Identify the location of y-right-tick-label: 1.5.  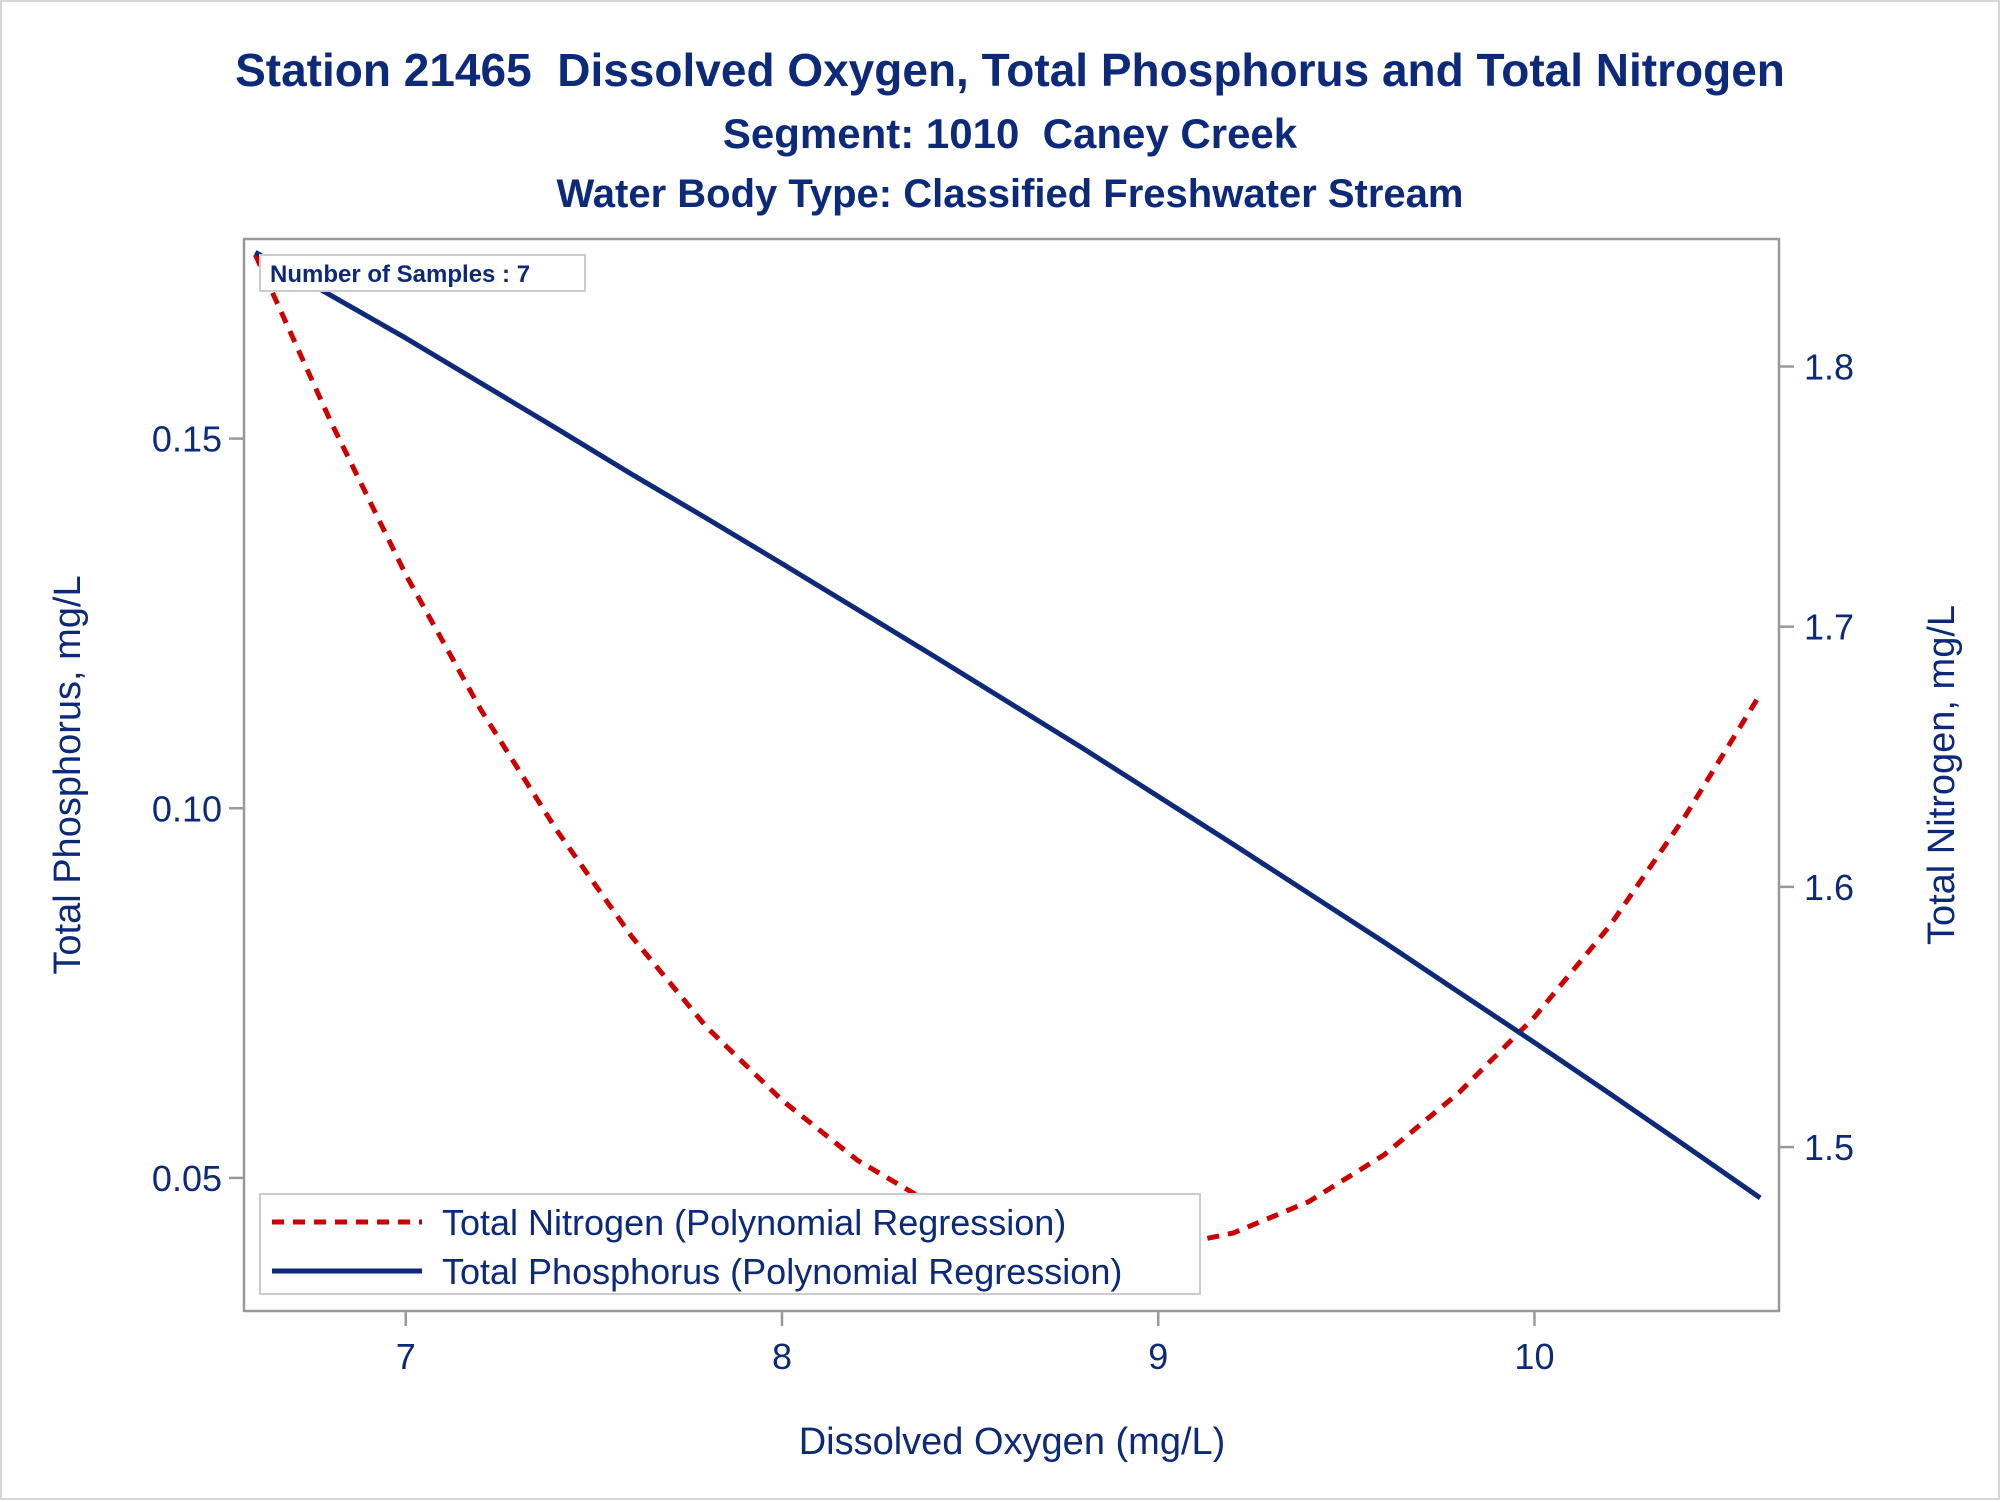
(1829, 1147).